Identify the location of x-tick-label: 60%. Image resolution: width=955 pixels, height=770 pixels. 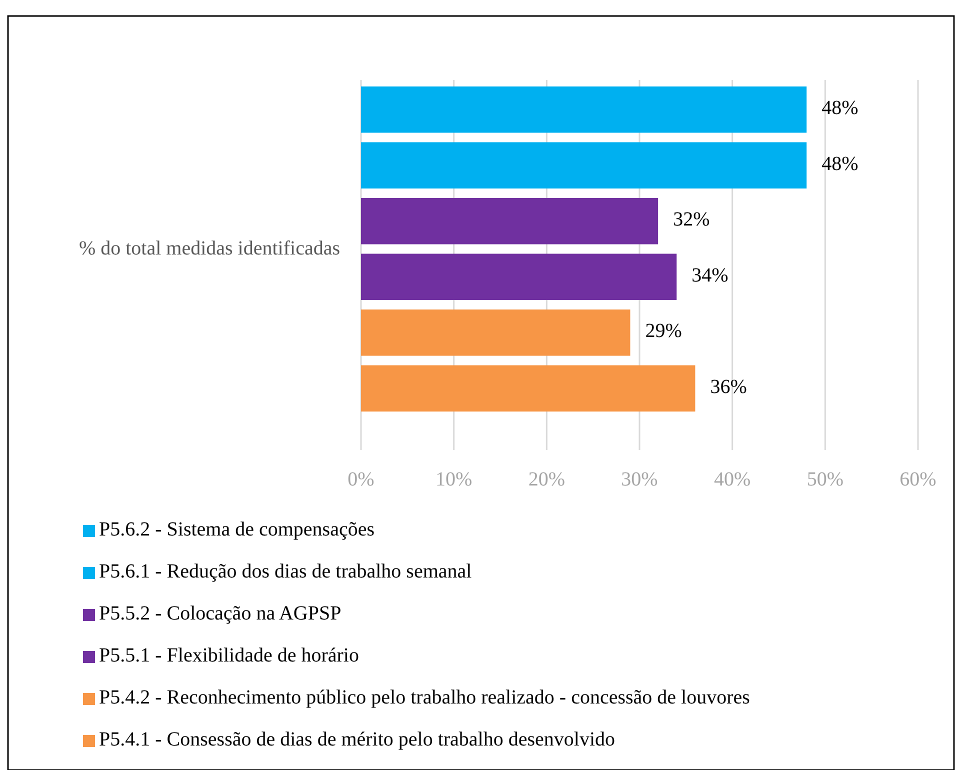
(918, 479).